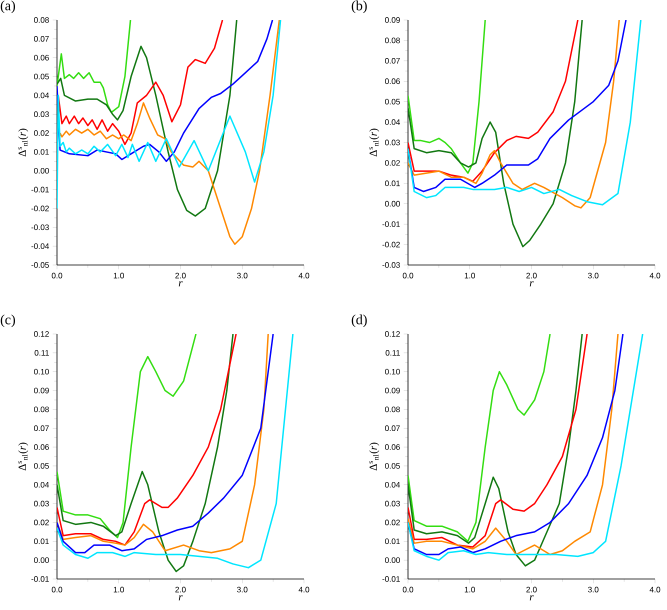 The width and height of the screenshot is (667, 610). What do you see at coordinates (8, 7) in the screenshot?
I see `chart-title: (a)` at bounding box center [8, 7].